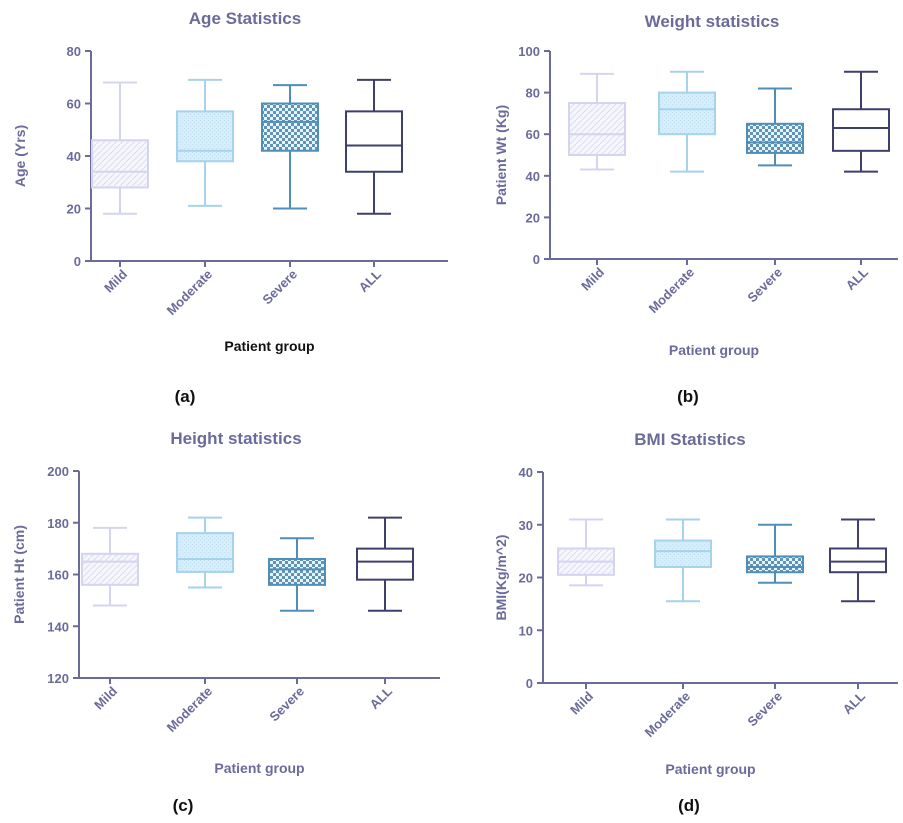 The width and height of the screenshot is (903, 823). I want to click on panel-d-category-label-moderate: Moderate, so click(667, 714).